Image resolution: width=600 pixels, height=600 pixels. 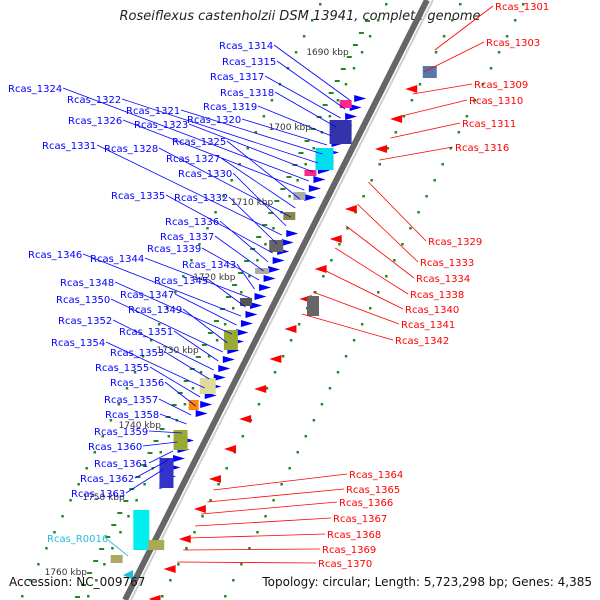 I want to click on left-gene-label: Rcas_1361, so click(x=121, y=464).